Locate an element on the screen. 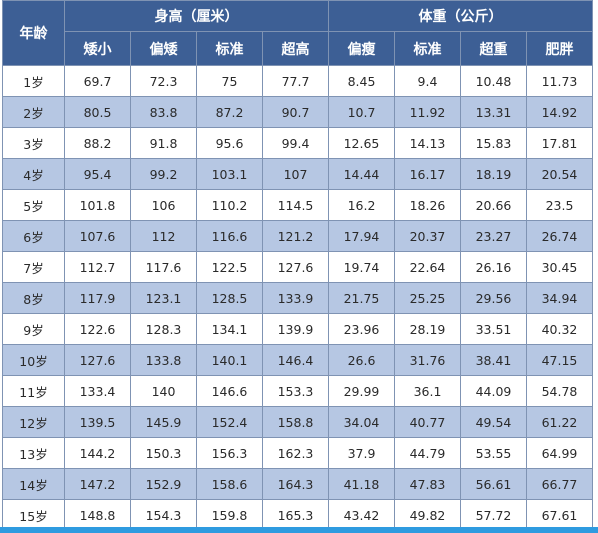  weight-value-cell: 20.66 is located at coordinates (493, 205).